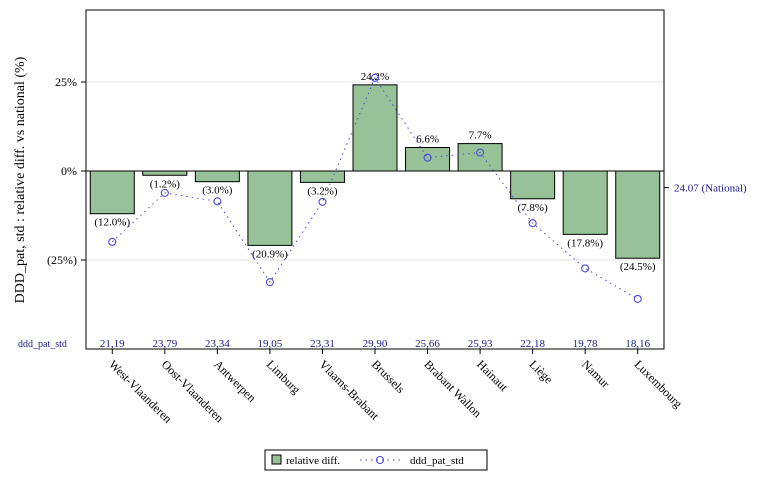 This screenshot has width=768, height=480. Describe the element at coordinates (270, 254) in the screenshot. I see `bar-data-label: (20.9%)` at that location.